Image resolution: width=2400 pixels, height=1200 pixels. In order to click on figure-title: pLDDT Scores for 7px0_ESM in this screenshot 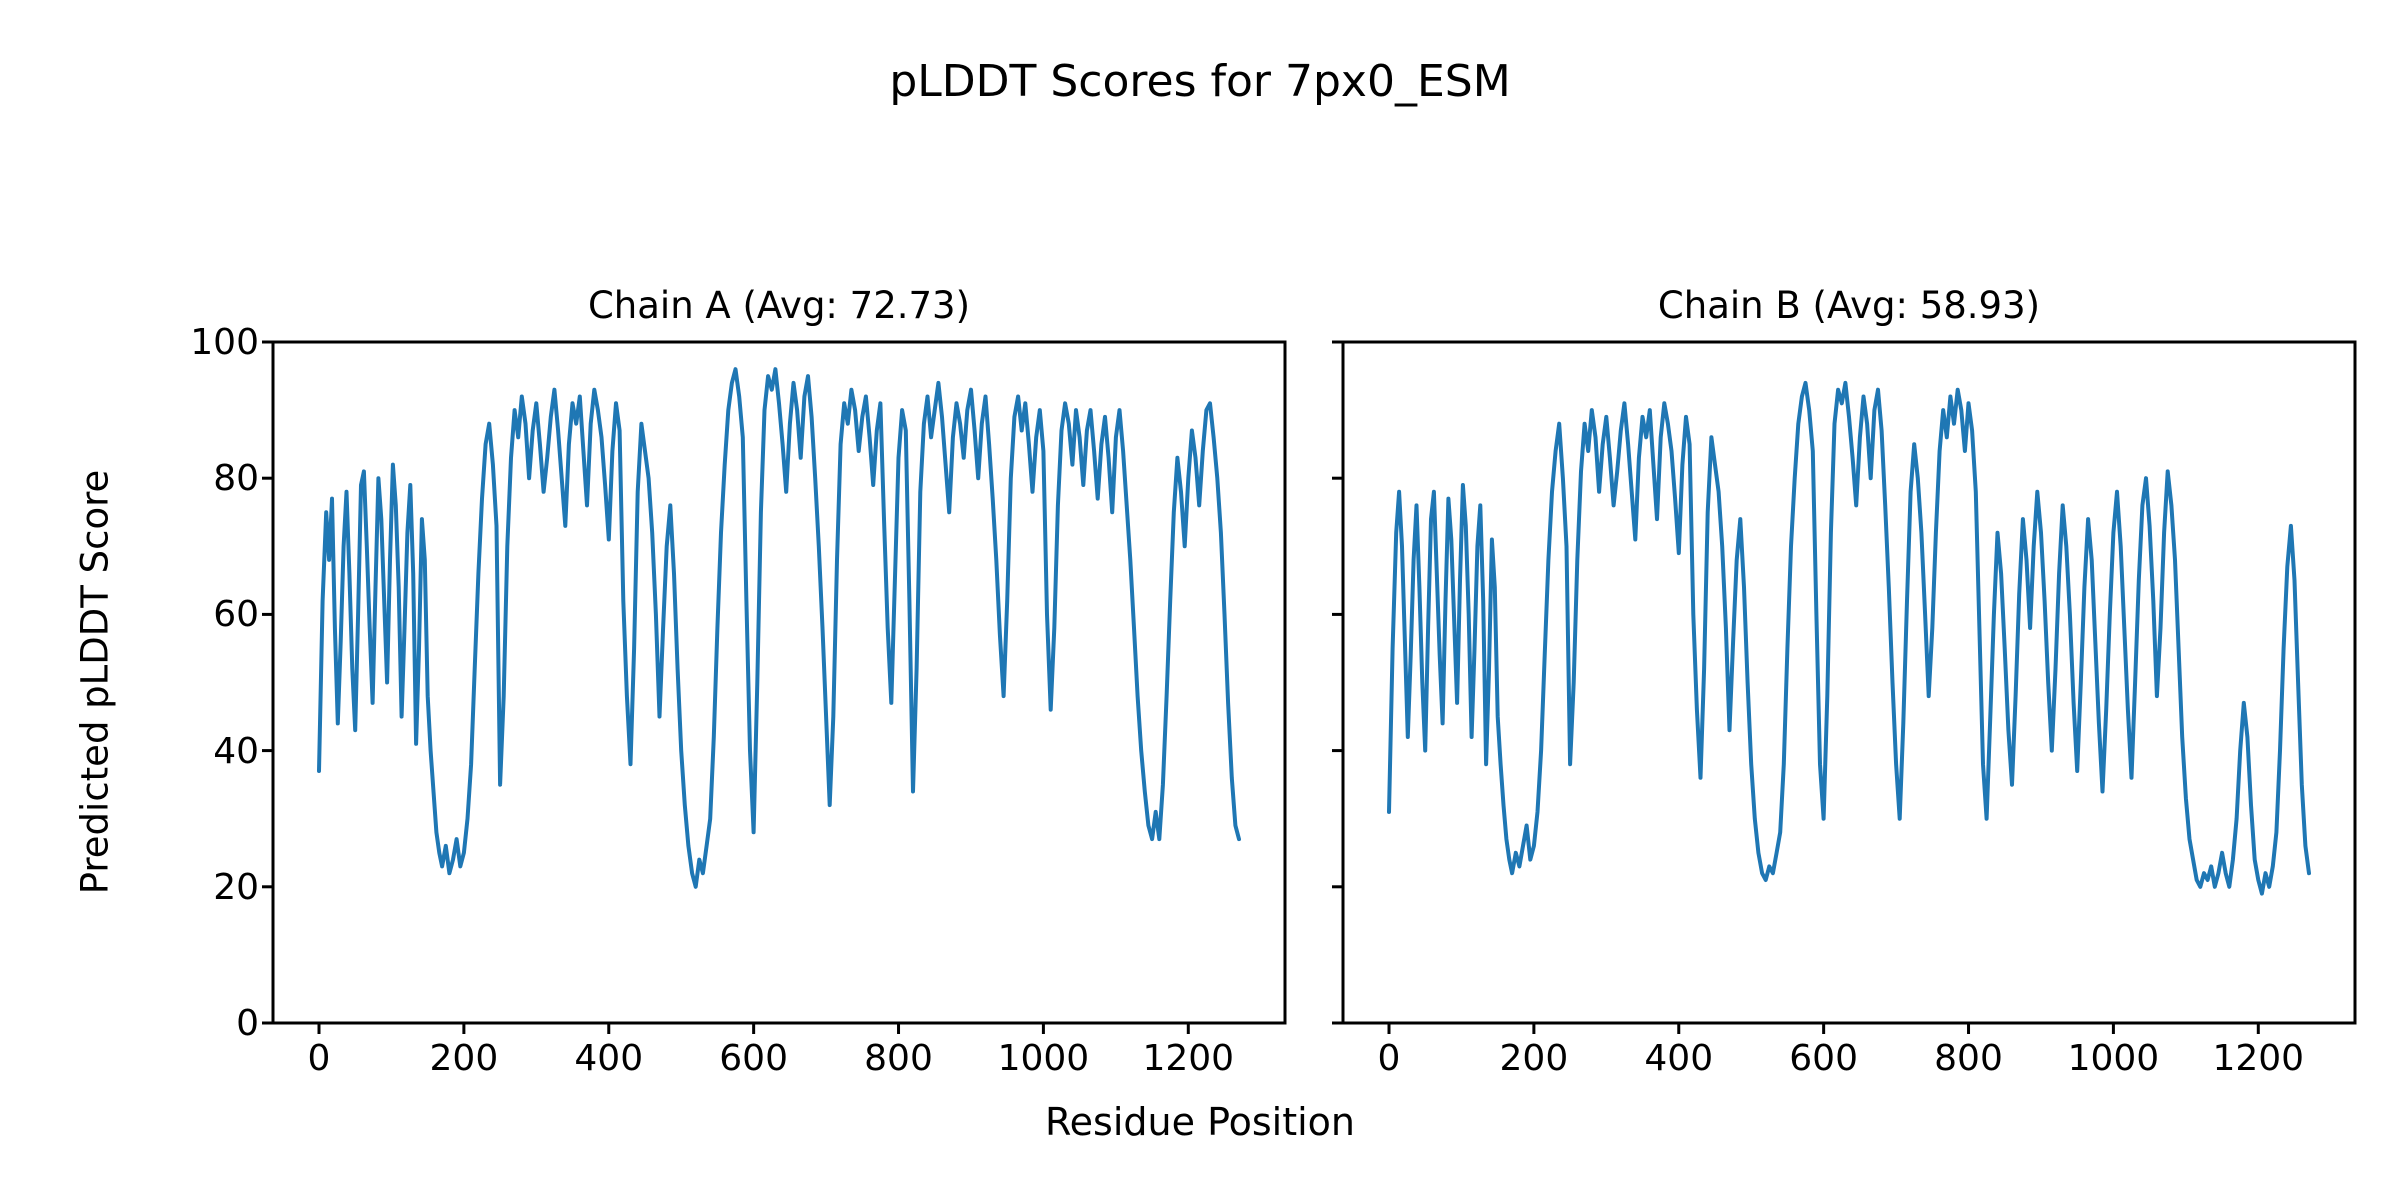, I will do `click(1200, 81)`.